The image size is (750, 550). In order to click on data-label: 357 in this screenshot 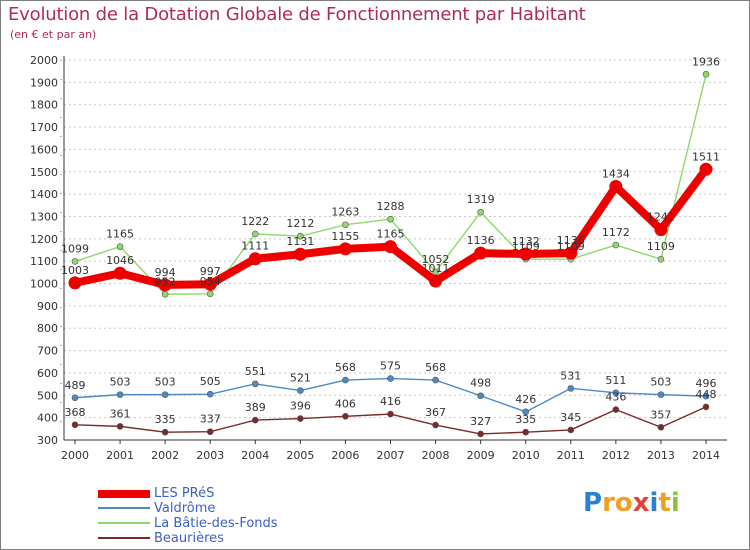, I will do `click(660, 414)`.